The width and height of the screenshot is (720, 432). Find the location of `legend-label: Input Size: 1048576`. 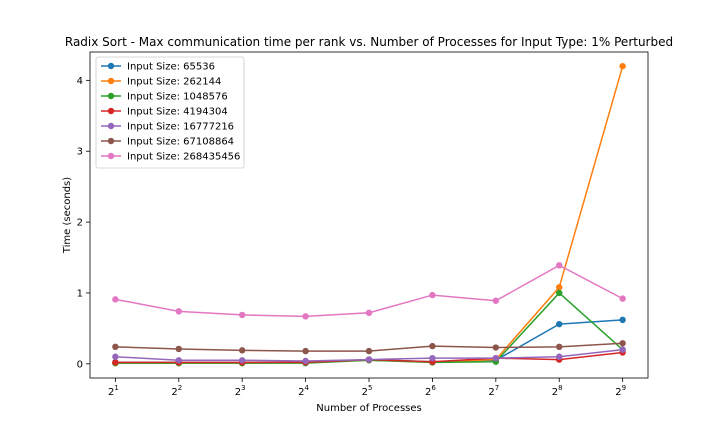

legend-label: Input Size: 1048576 is located at coordinates (177, 97).